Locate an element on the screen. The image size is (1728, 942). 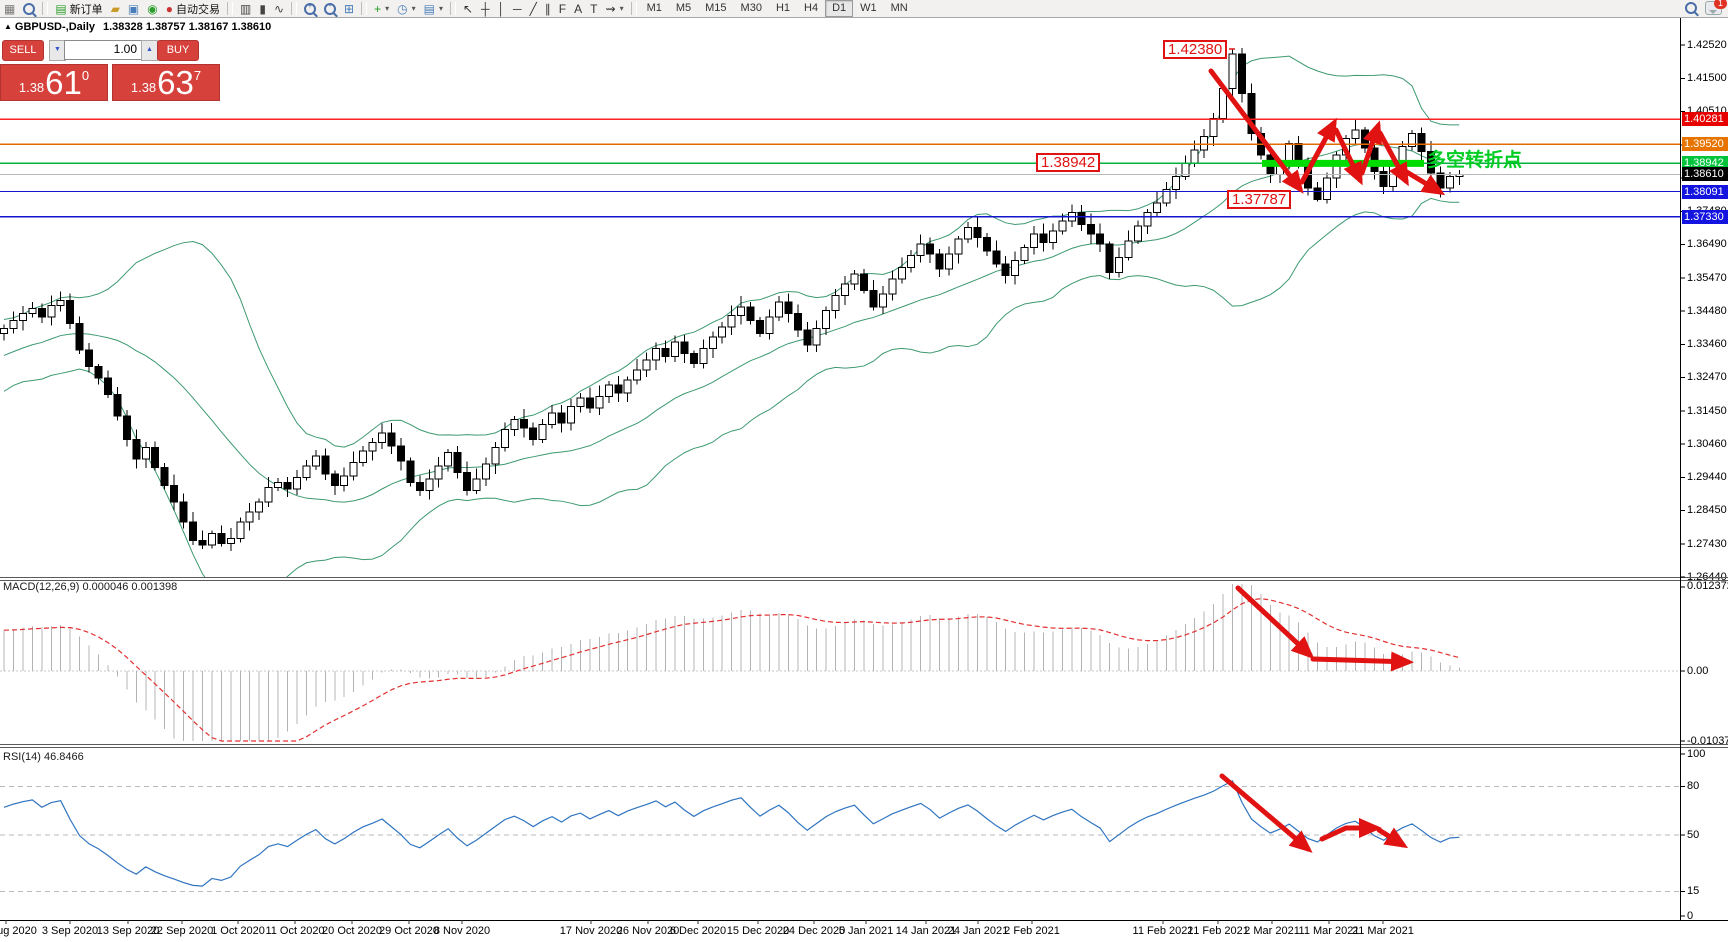
date-axis-label: 15 Dec 2020 is located at coordinates (758, 931).